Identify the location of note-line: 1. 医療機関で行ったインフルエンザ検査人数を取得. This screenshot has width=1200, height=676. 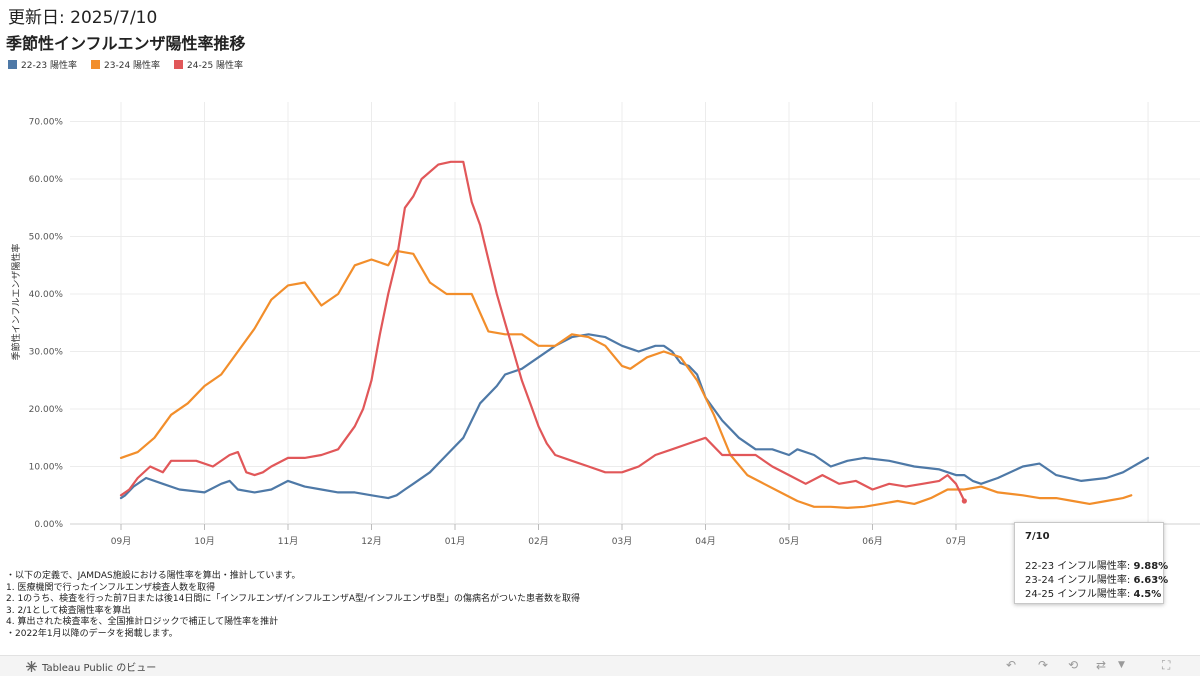
(111, 587).